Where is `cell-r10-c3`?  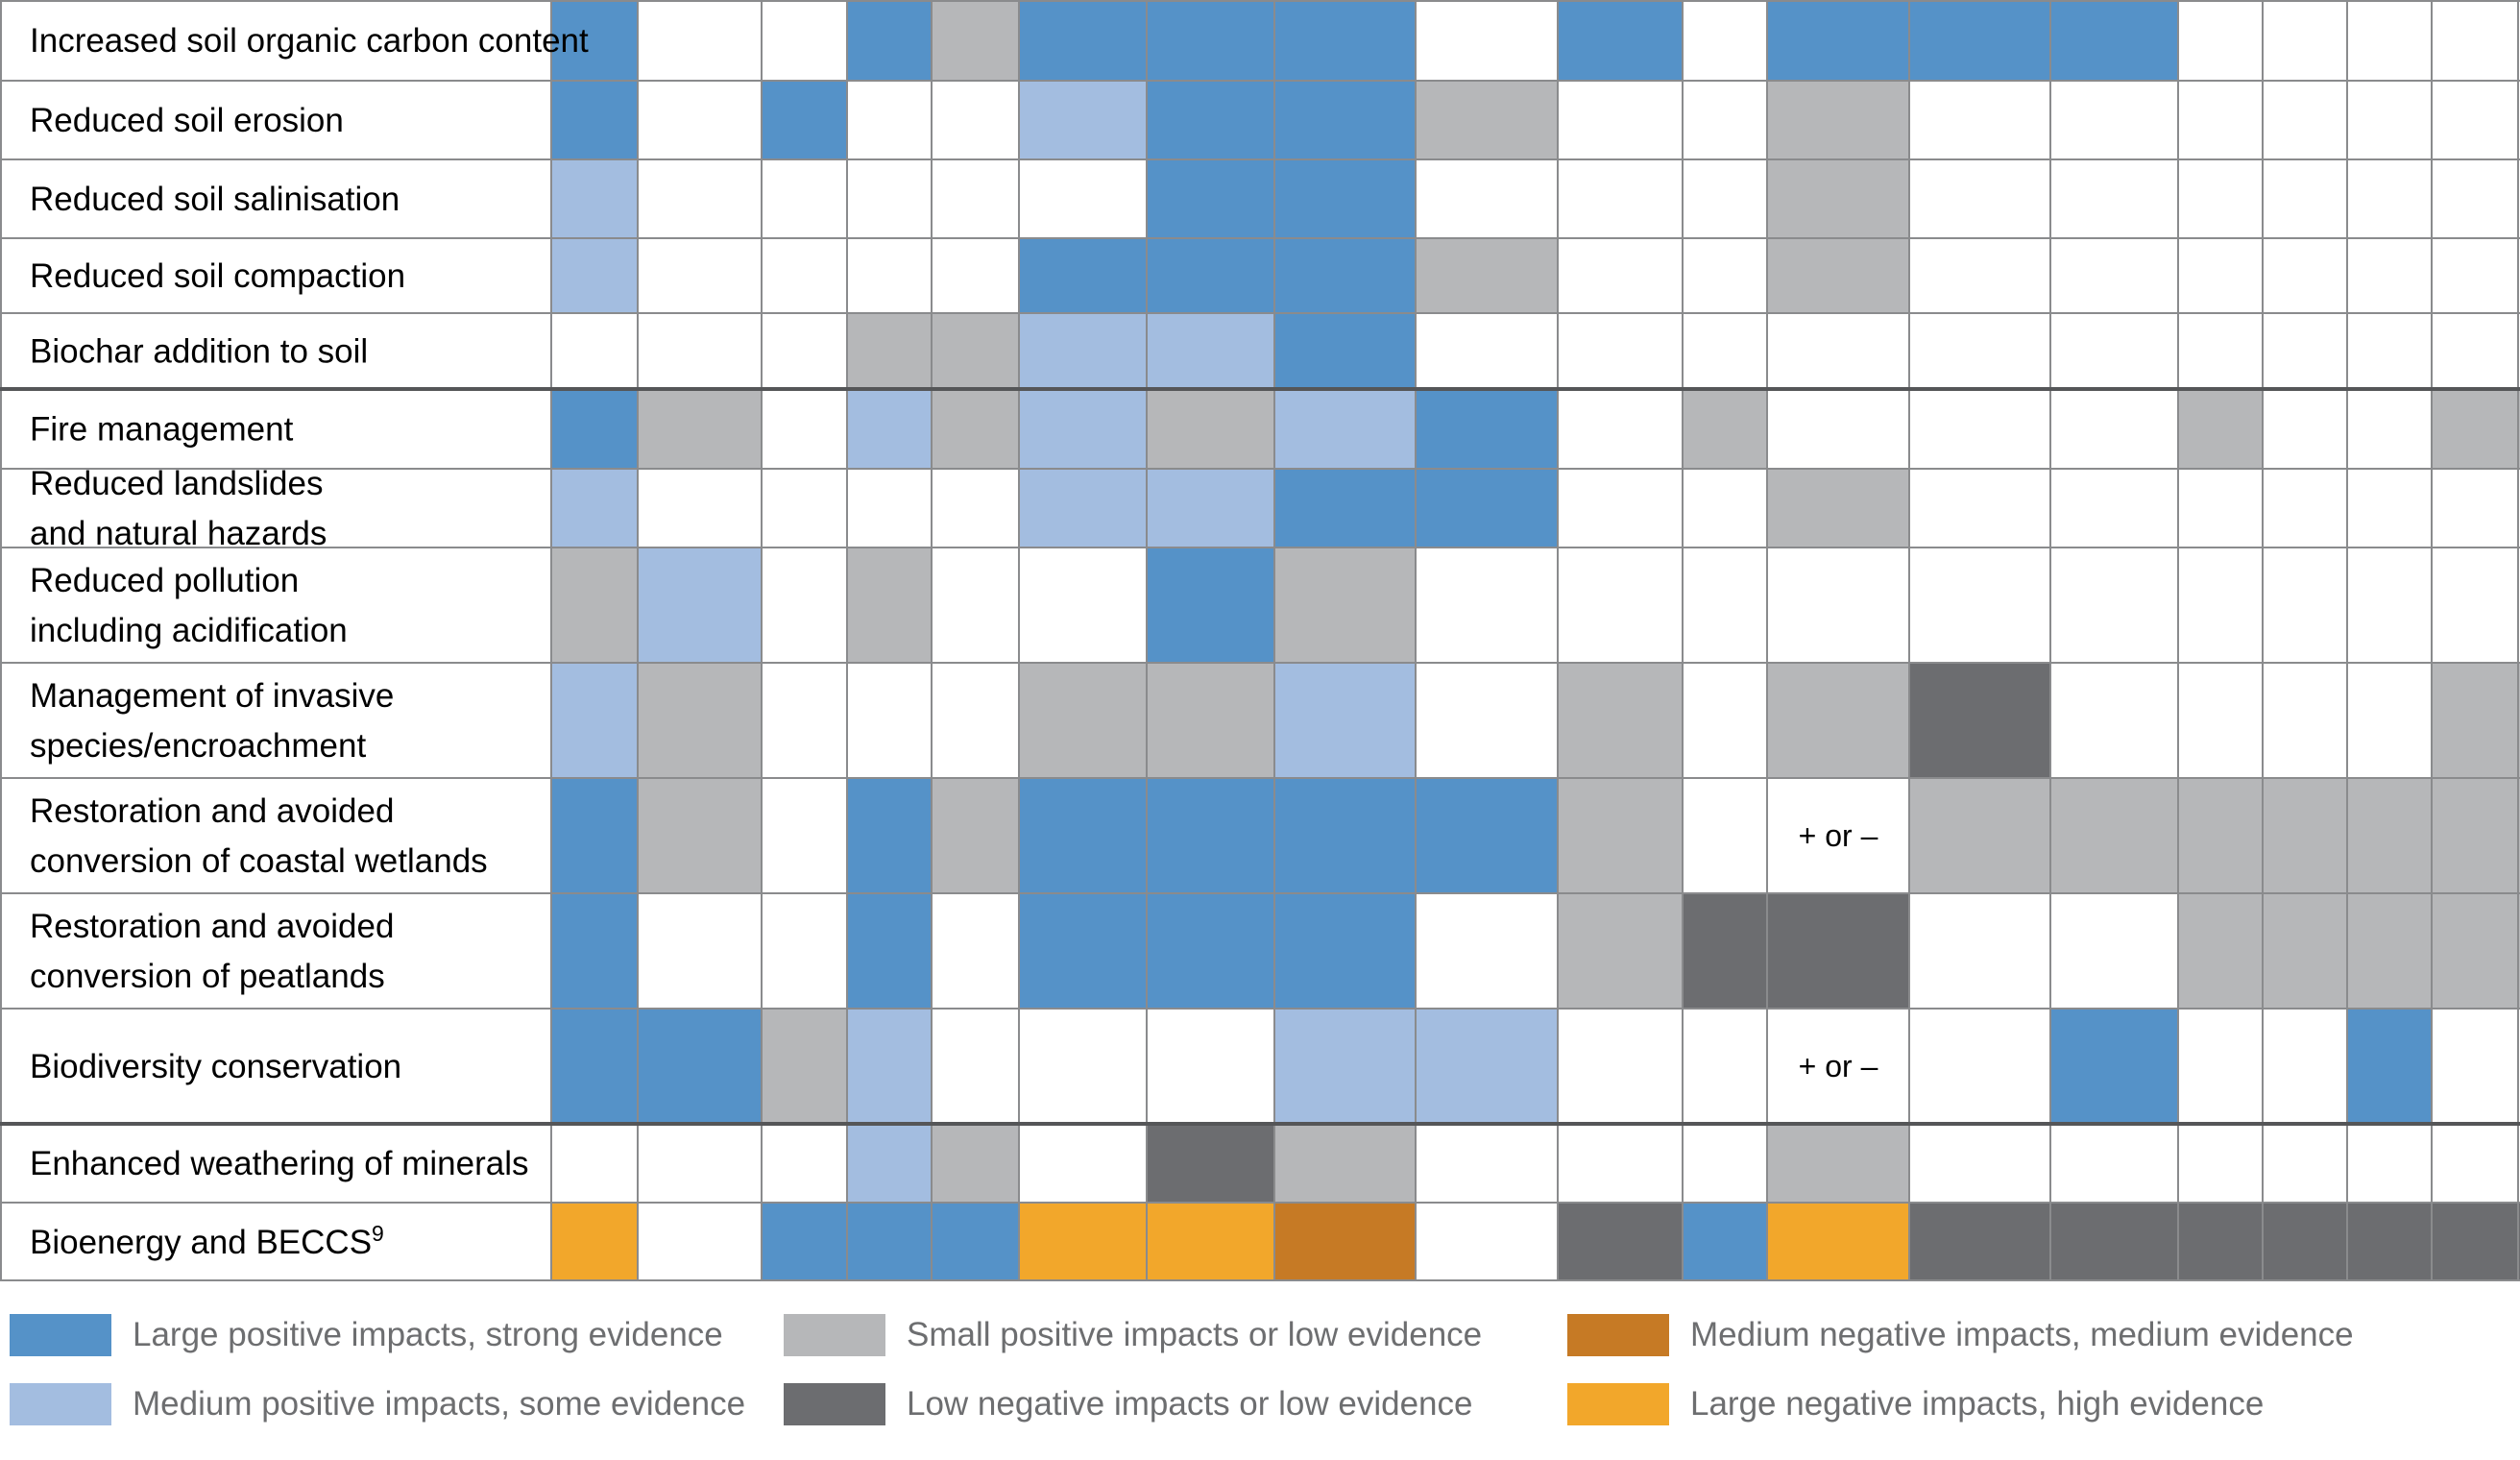 cell-r10-c3 is located at coordinates (889, 951).